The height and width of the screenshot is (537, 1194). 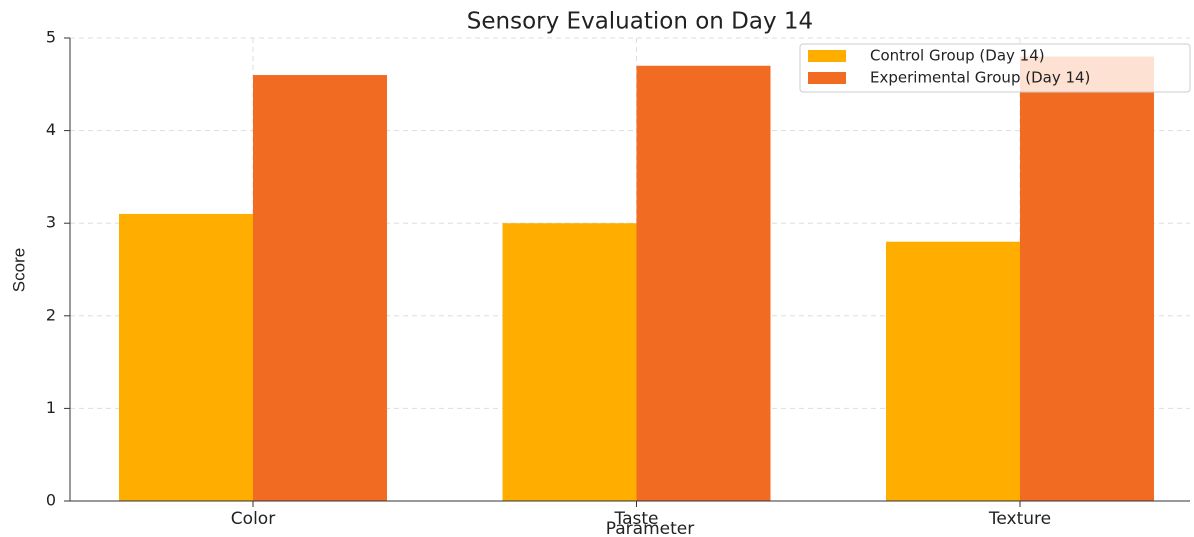 I want to click on y-tick-label: 5, so click(x=51, y=37).